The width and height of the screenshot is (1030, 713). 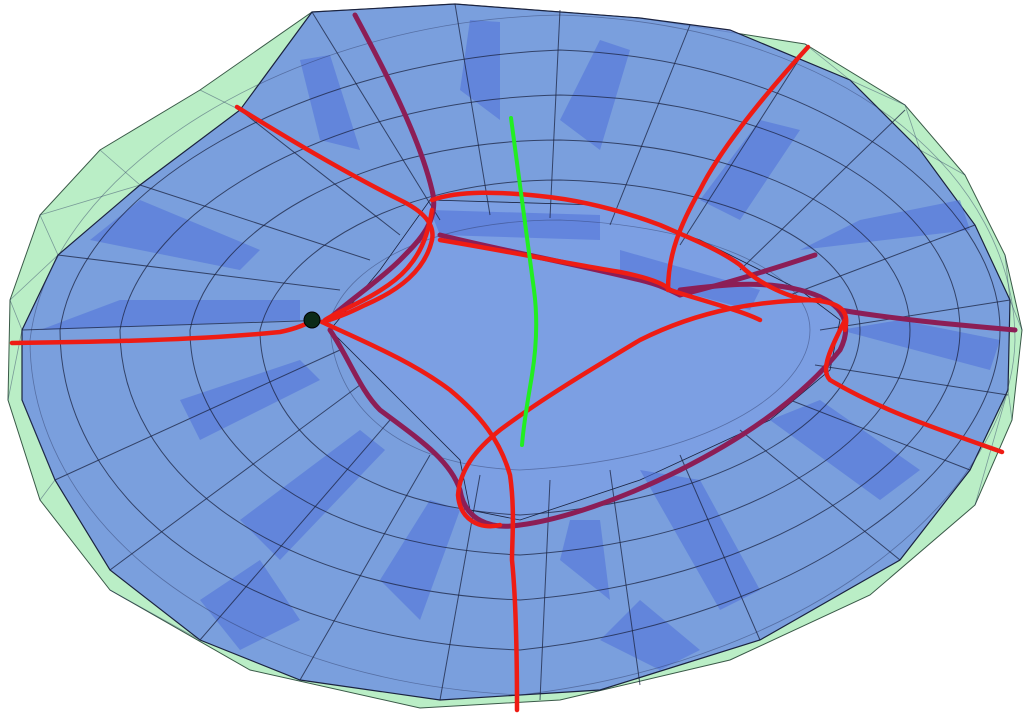 I want to click on red-curve-right-top, so click(x=738, y=168).